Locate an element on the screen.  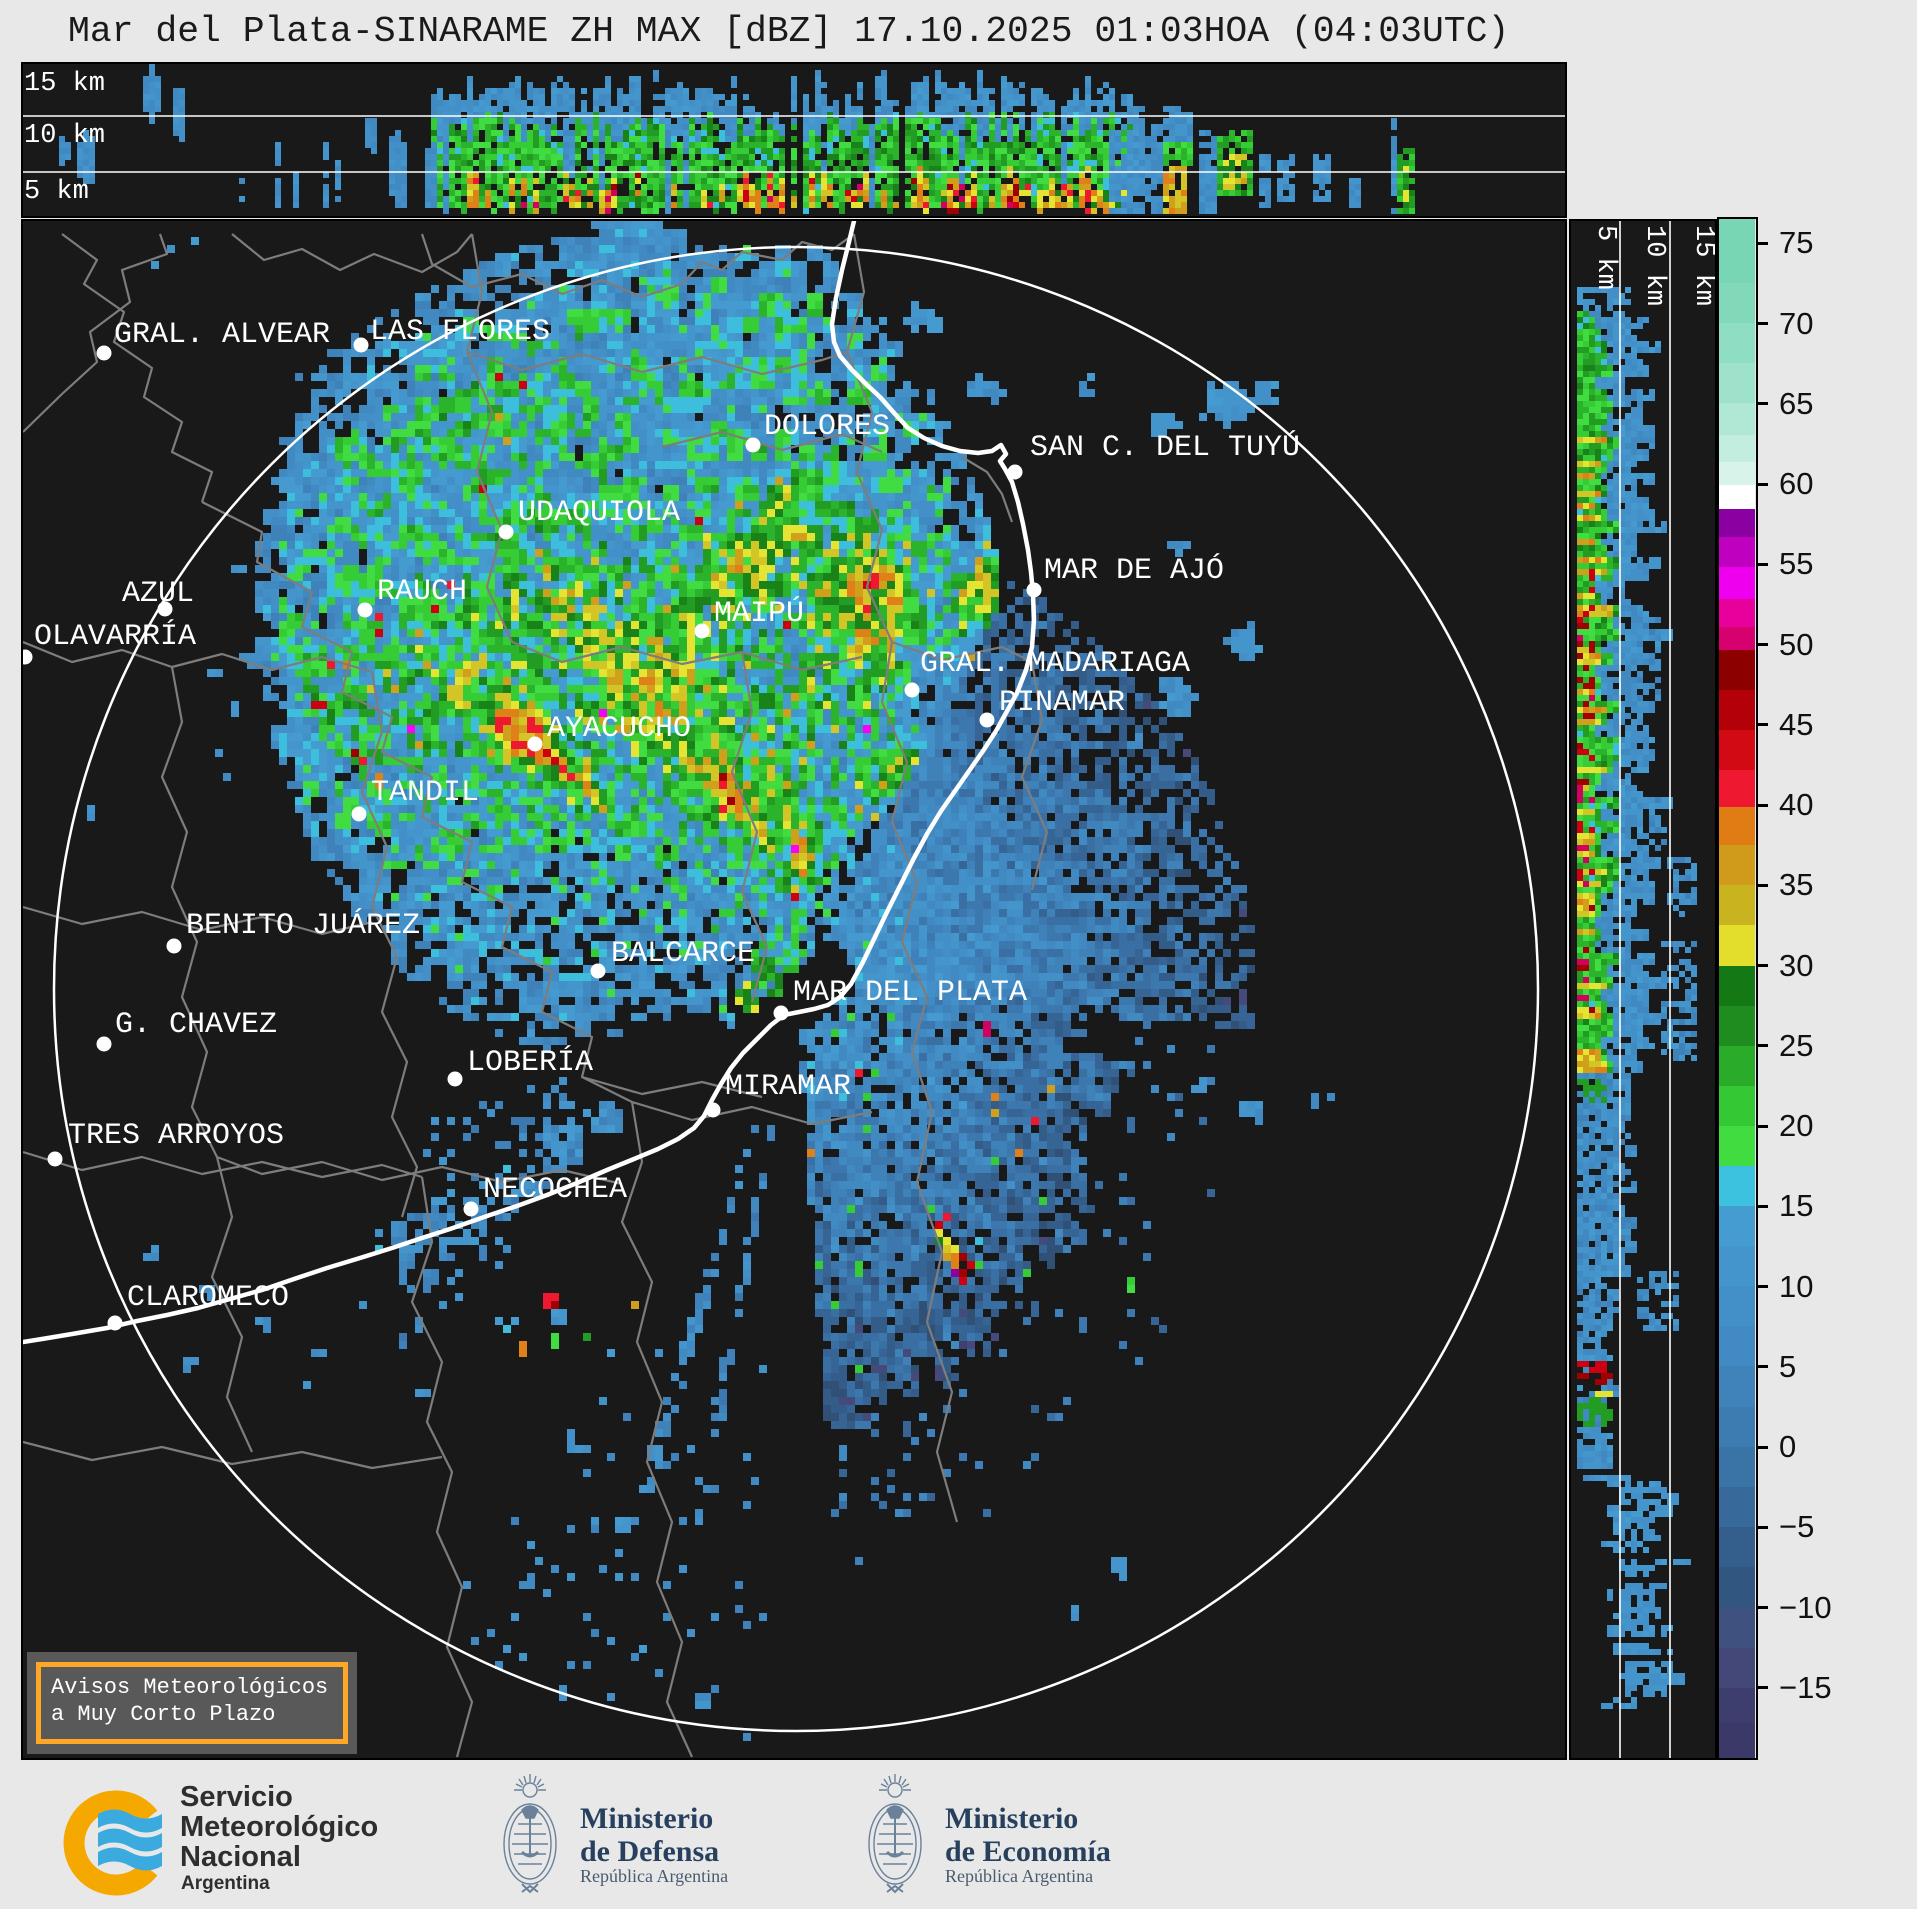
svg-text: CLAROMECO is located at coordinates (208, 1298).